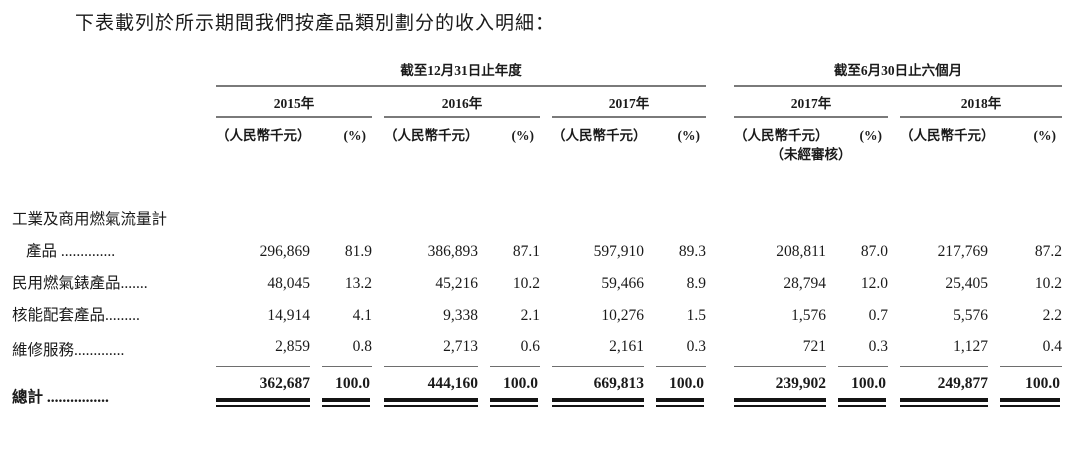 Image resolution: width=1074 pixels, height=458 pixels. I want to click on cell-value: 1,127, so click(944, 349).